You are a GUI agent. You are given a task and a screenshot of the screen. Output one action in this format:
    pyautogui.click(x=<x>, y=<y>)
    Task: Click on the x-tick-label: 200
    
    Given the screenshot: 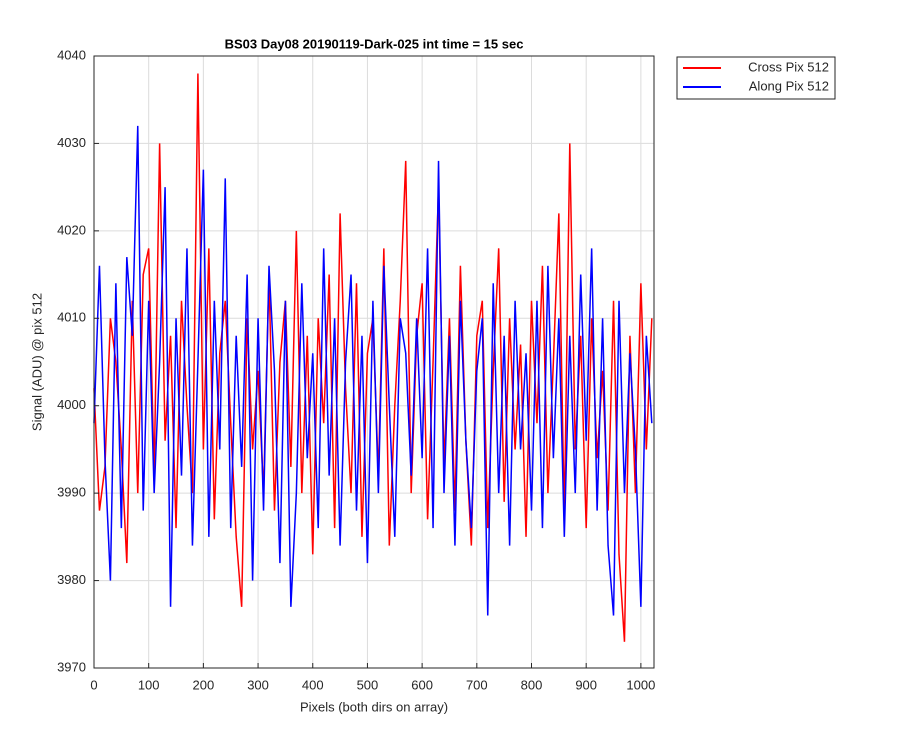 What is the action you would take?
    pyautogui.click(x=204, y=684)
    